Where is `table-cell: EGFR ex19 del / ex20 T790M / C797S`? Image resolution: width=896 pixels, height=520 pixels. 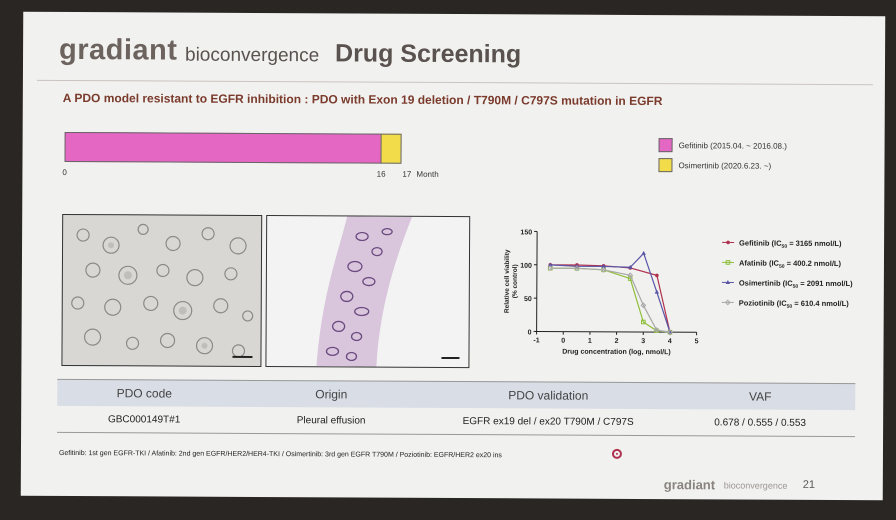 table-cell: EGFR ex19 del / ex20 T790M / C797S is located at coordinates (548, 421).